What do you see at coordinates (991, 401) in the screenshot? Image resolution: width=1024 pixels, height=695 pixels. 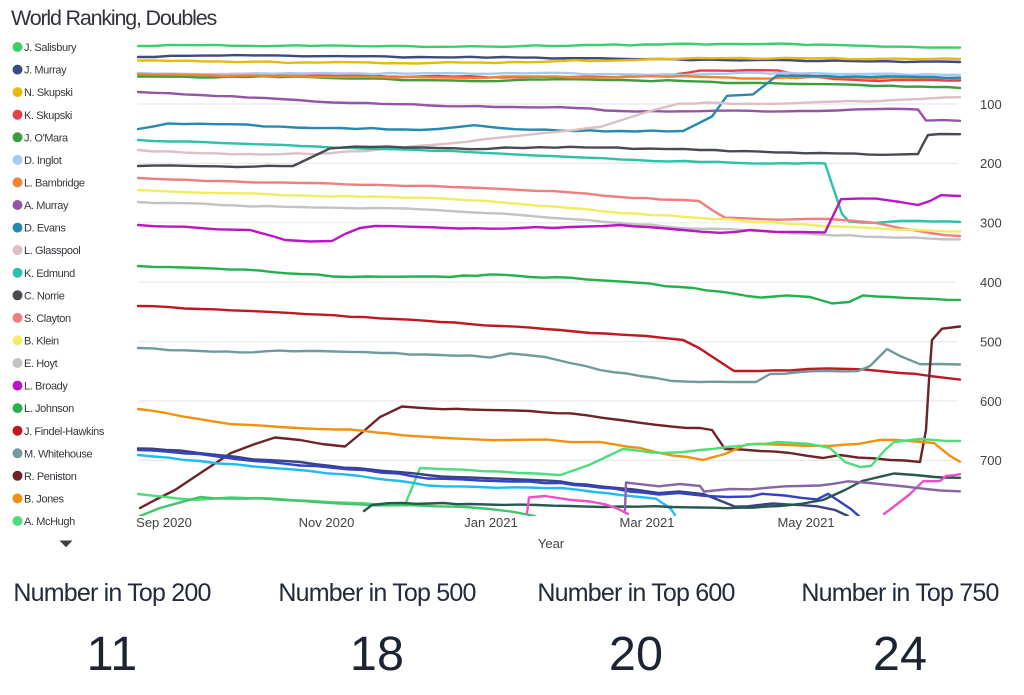 I see `svg-text: 600` at bounding box center [991, 401].